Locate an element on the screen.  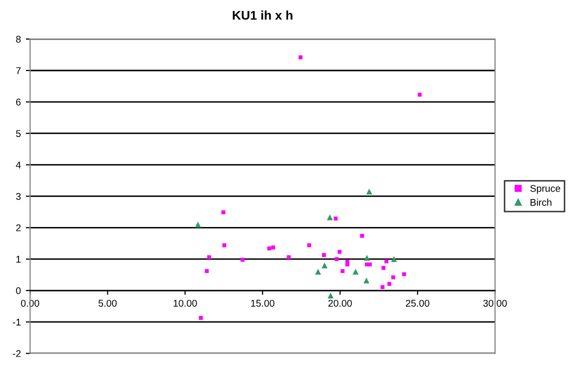
y-tick-label: -1 is located at coordinates (16, 322).